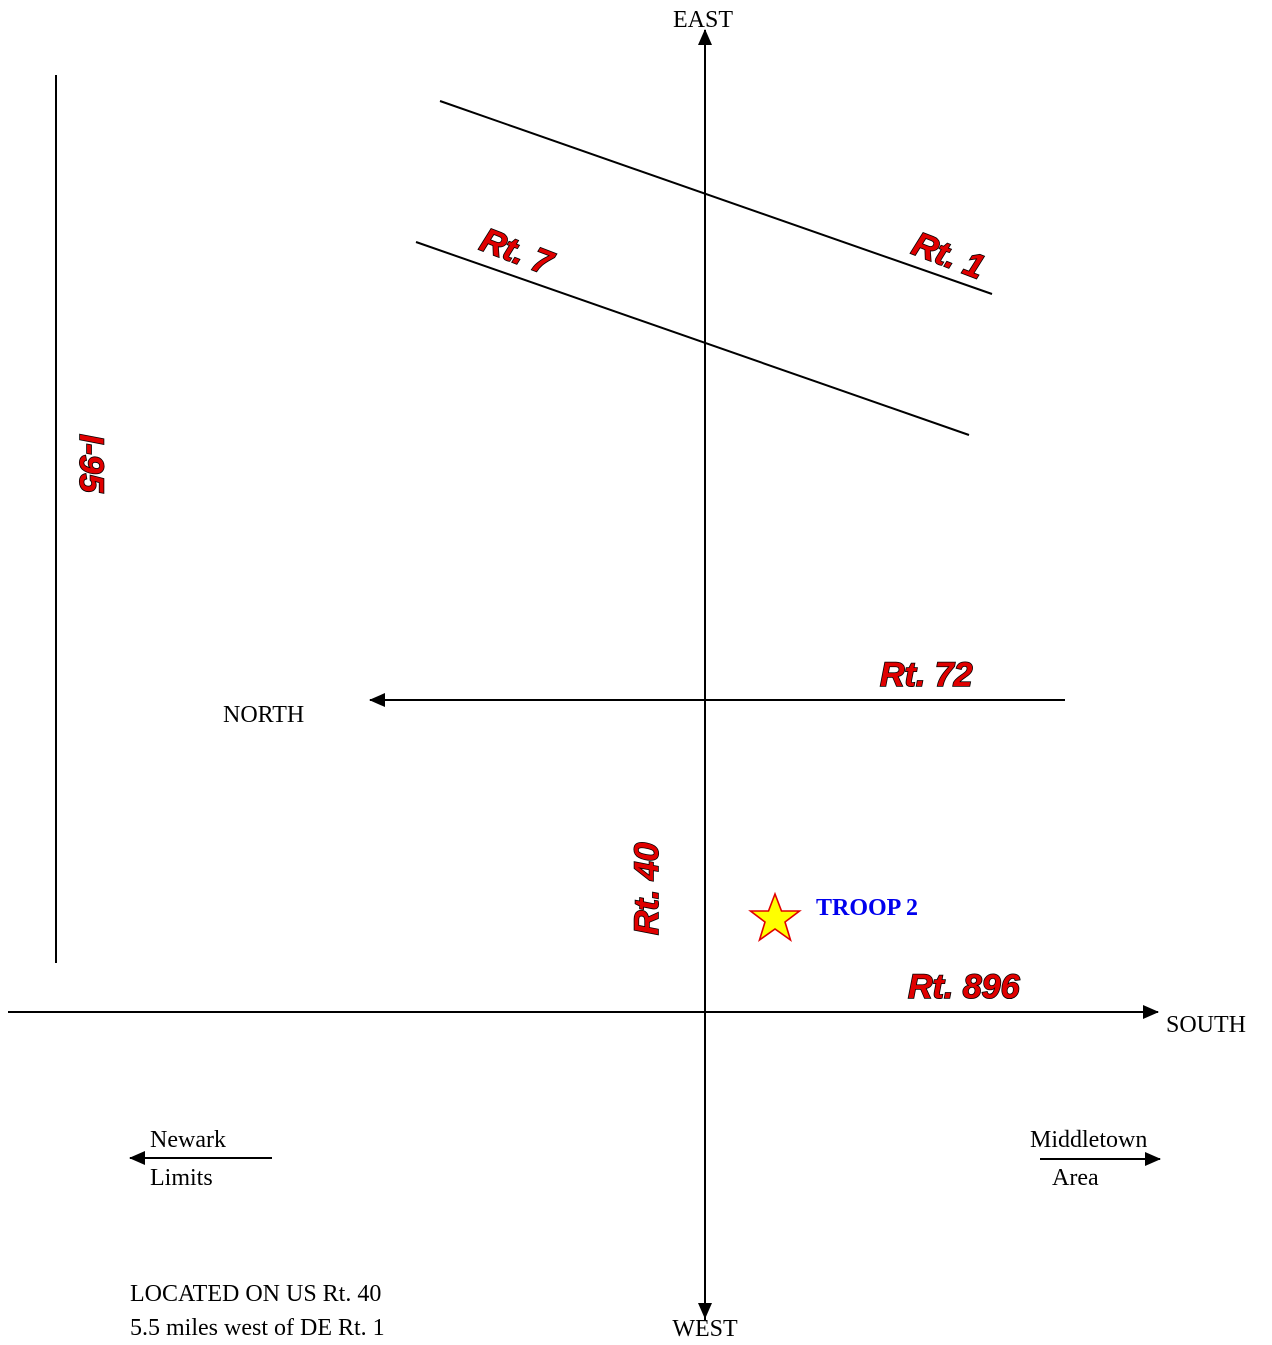  Describe the element at coordinates (948, 256) in the screenshot. I see `rt1-label: Rt. 1` at that location.